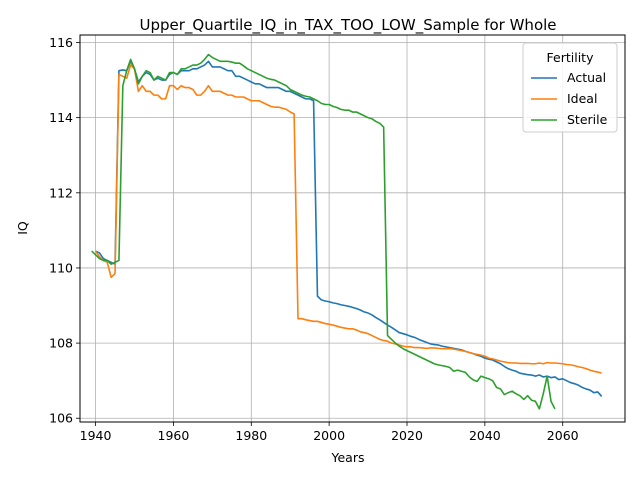 This screenshot has width=640, height=480. What do you see at coordinates (61, 418) in the screenshot?
I see `y-tick-label: 106` at bounding box center [61, 418].